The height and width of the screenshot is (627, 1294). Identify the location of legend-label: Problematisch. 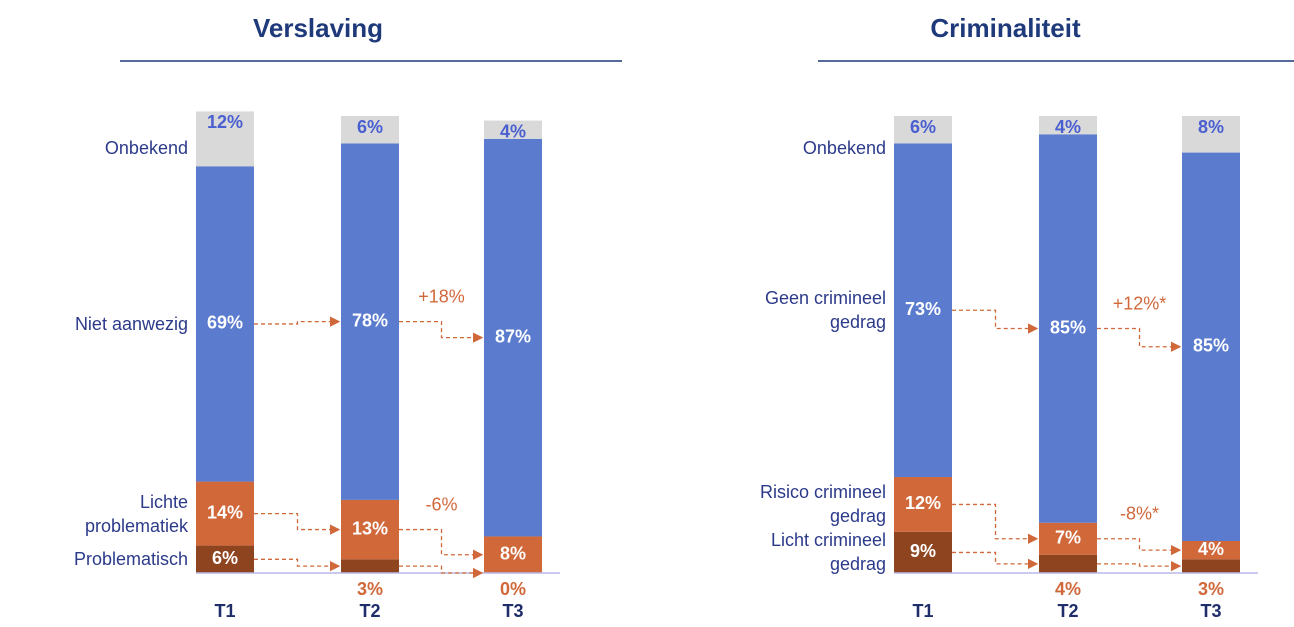
(130, 559).